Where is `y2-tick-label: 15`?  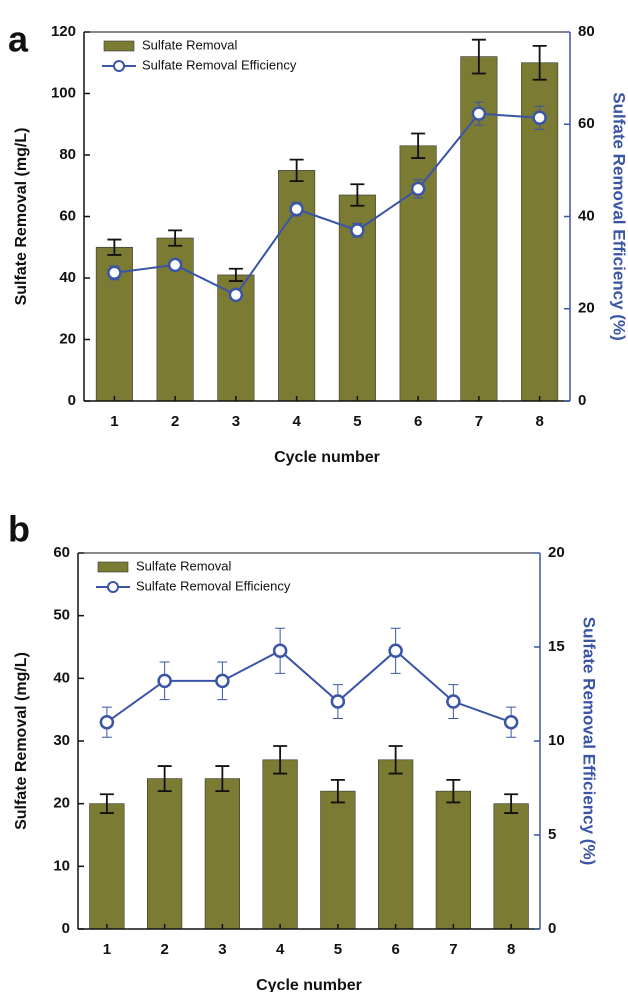
y2-tick-label: 15 is located at coordinates (556, 646).